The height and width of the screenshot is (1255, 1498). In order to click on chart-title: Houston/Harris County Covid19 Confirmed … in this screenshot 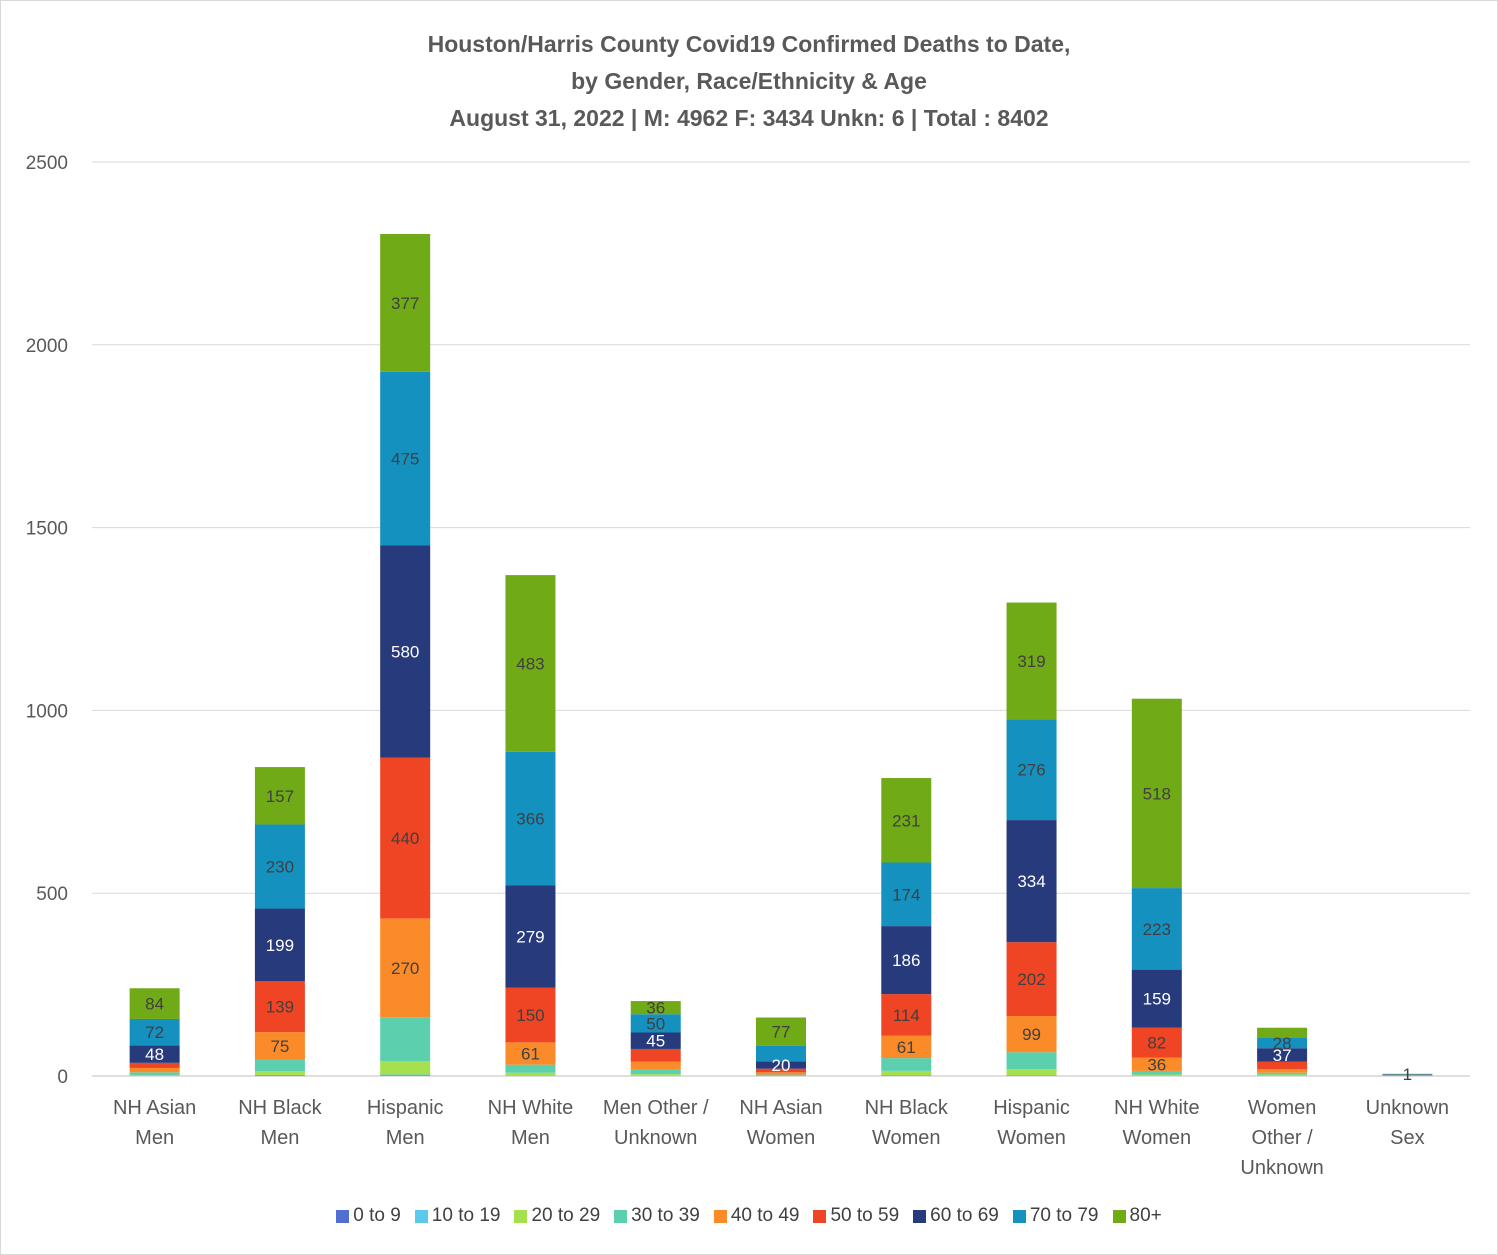, I will do `click(749, 44)`.